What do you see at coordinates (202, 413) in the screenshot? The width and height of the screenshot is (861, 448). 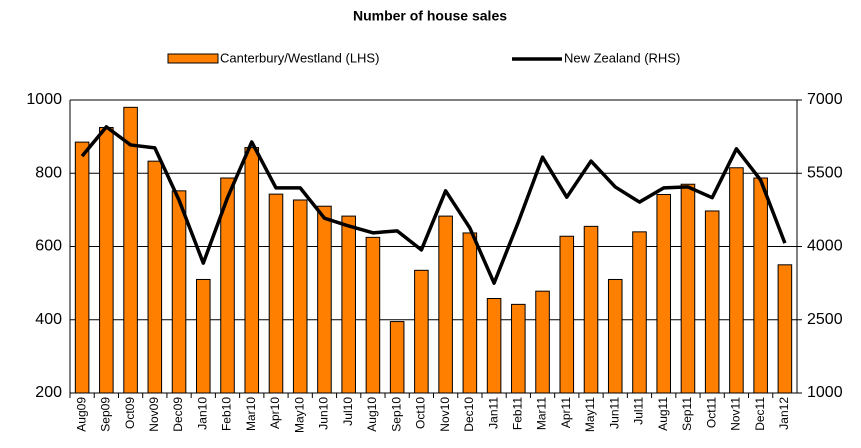 I see `x-tick-label: Jan10` at bounding box center [202, 413].